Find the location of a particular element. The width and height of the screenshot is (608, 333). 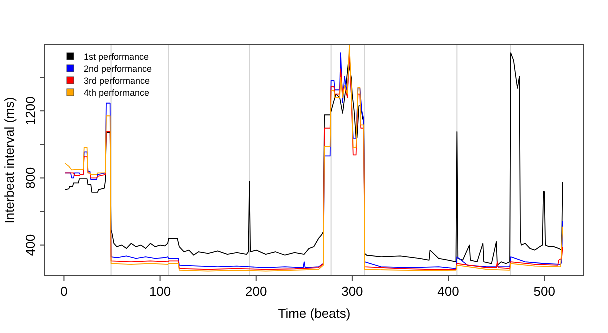

legend-label: 2nd performance is located at coordinates (118, 69).